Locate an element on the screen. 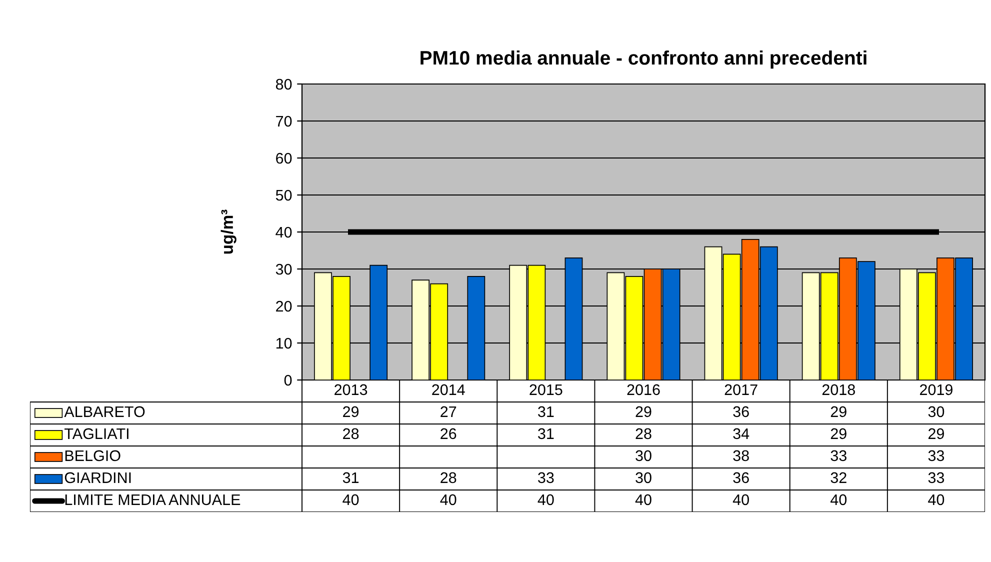  x-tick-label: 2016 is located at coordinates (643, 390).